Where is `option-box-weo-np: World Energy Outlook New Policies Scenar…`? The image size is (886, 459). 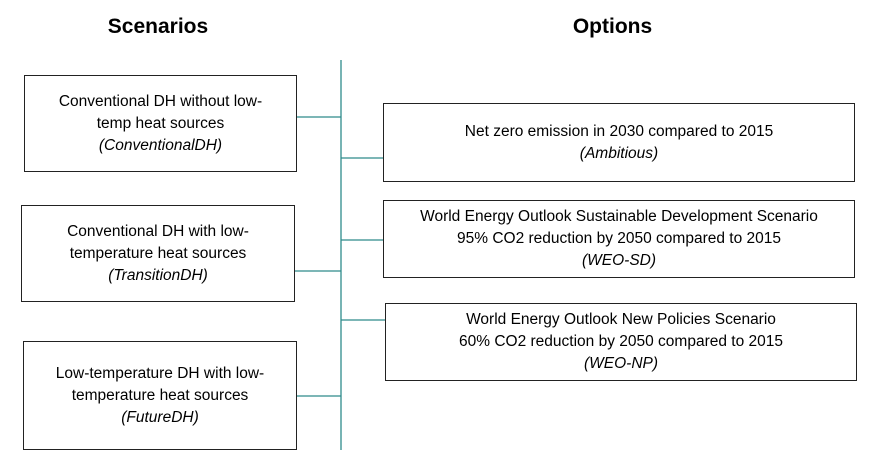 option-box-weo-np: World Energy Outlook New Policies Scenar… is located at coordinates (621, 342).